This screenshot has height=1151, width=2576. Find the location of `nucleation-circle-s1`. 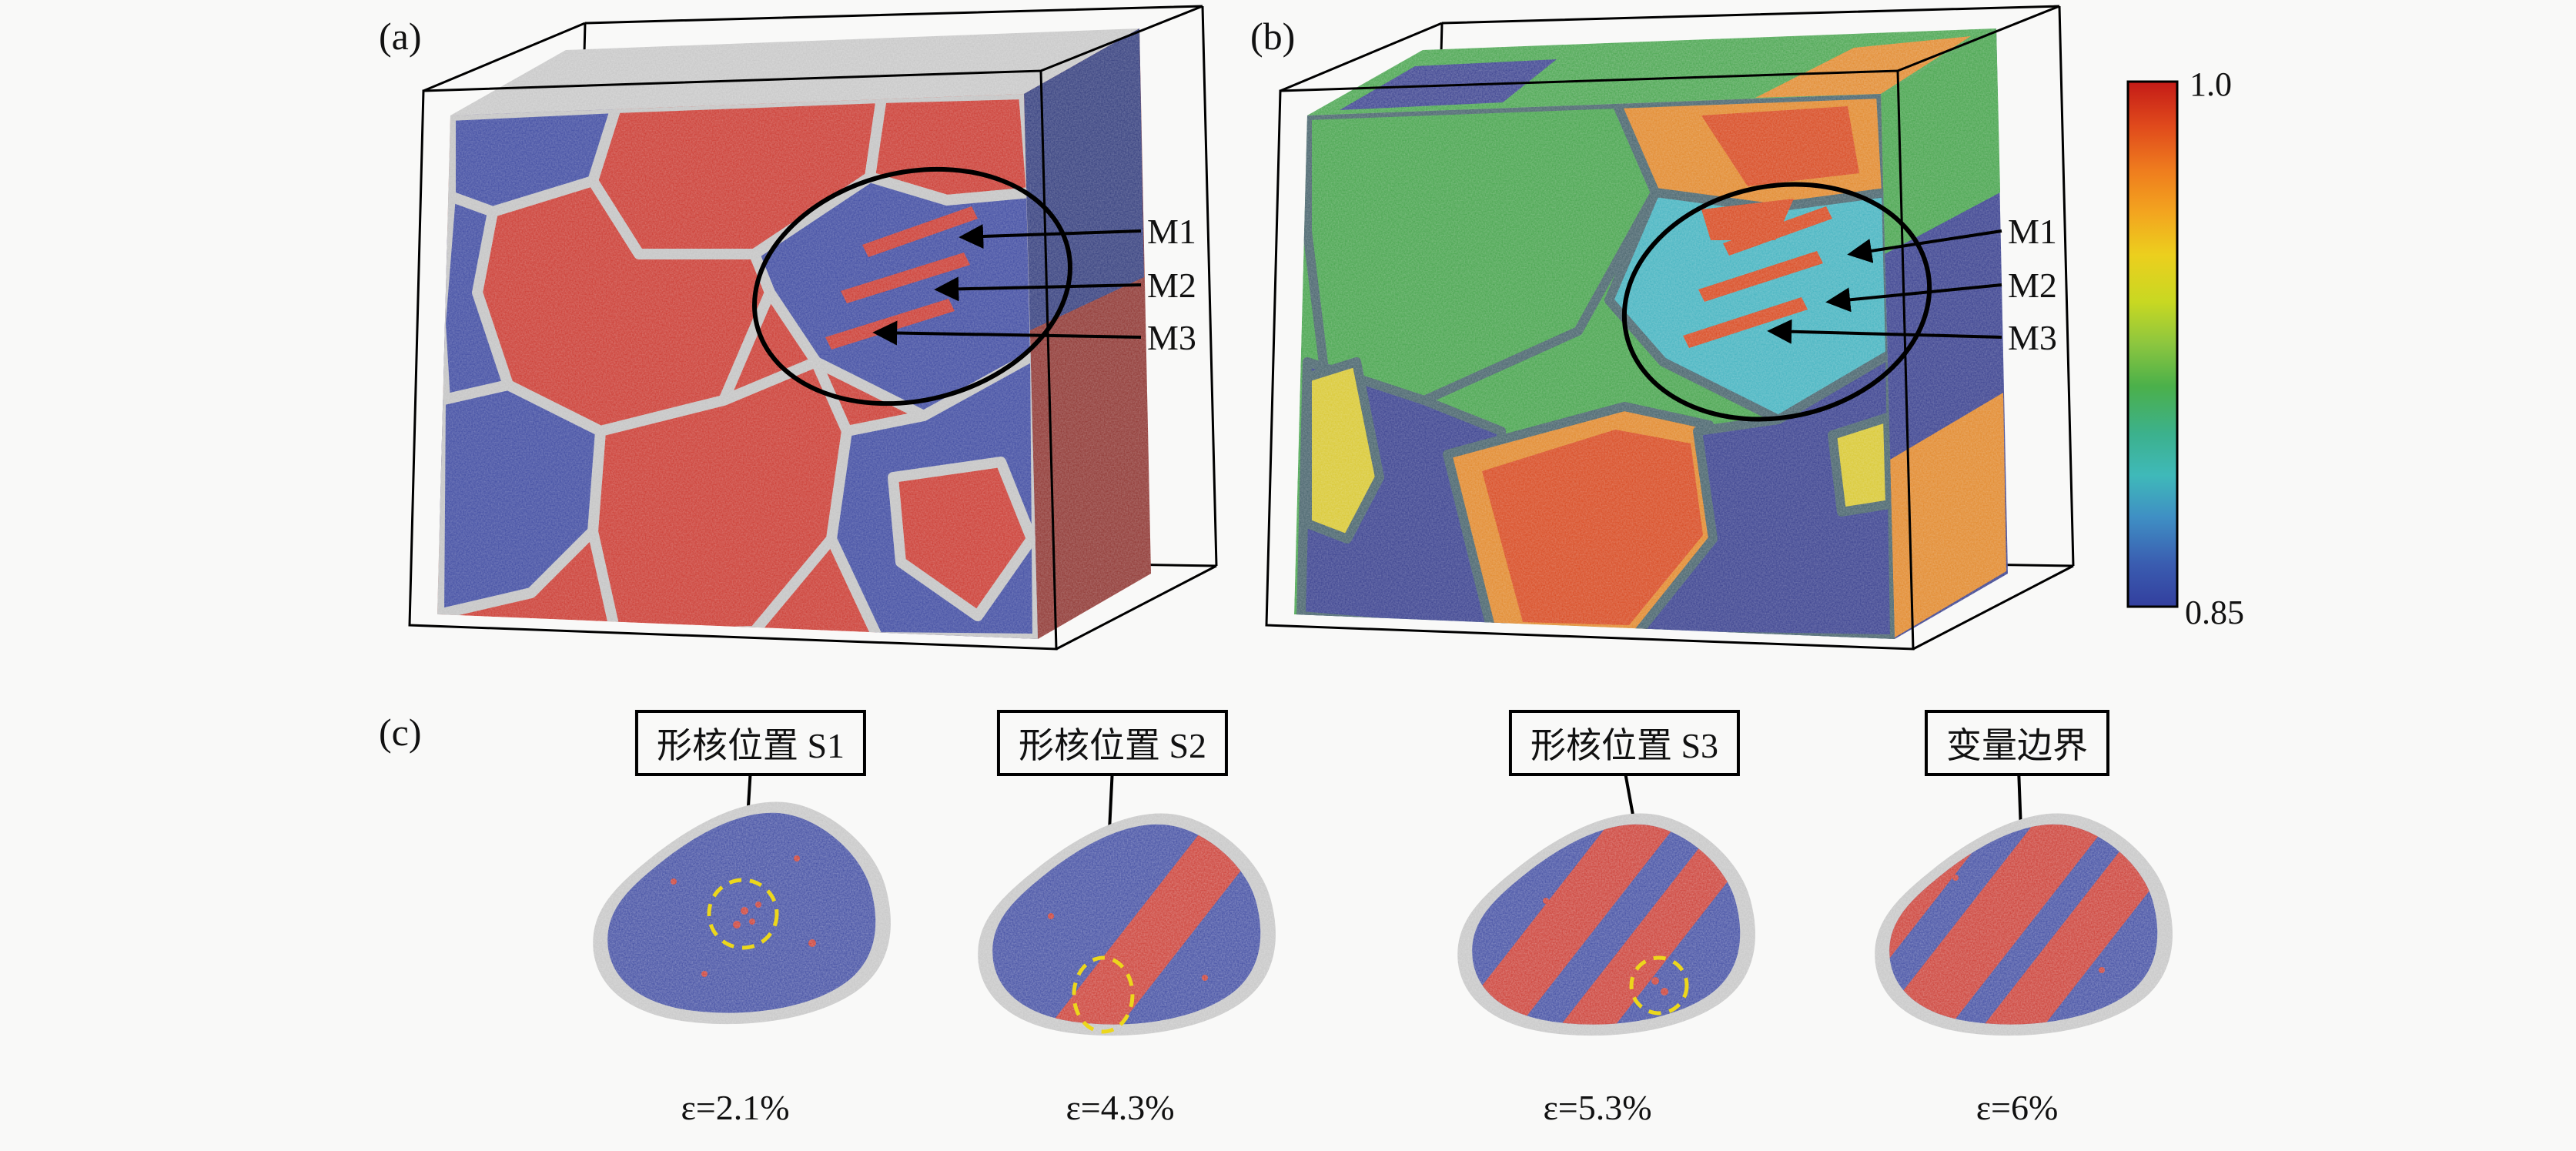

nucleation-circle-s1 is located at coordinates (743, 914).